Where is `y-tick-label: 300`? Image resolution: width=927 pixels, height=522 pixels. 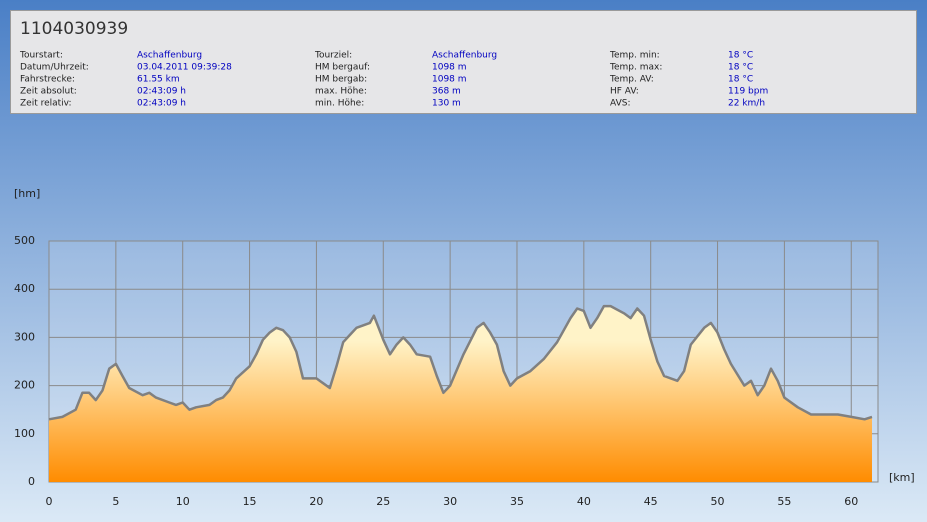 y-tick-label: 300 is located at coordinates (24, 336).